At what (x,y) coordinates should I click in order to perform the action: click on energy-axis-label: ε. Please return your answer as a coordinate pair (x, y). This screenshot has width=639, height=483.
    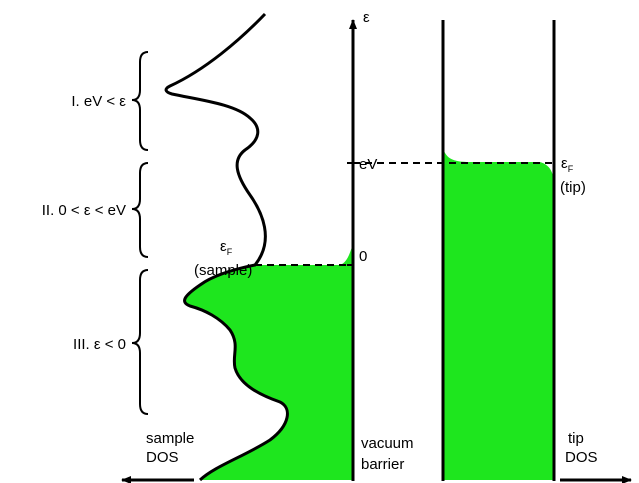
    Looking at the image, I should click on (366, 17).